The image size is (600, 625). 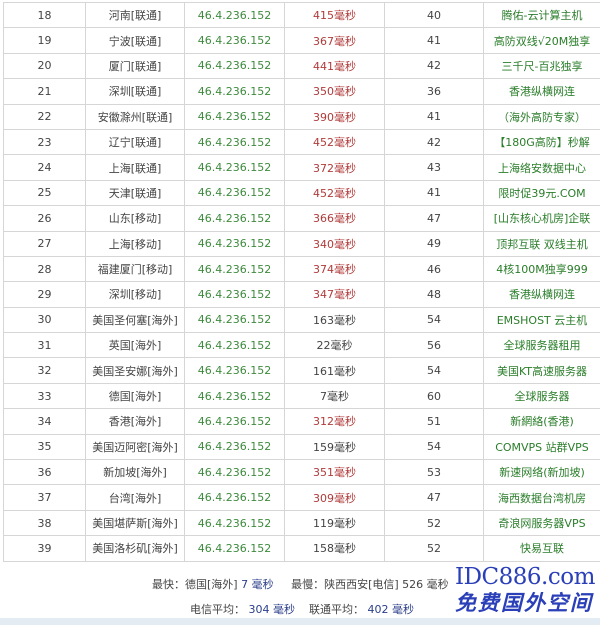 I want to click on latency-cell: 7毫秒, so click(x=334, y=396).